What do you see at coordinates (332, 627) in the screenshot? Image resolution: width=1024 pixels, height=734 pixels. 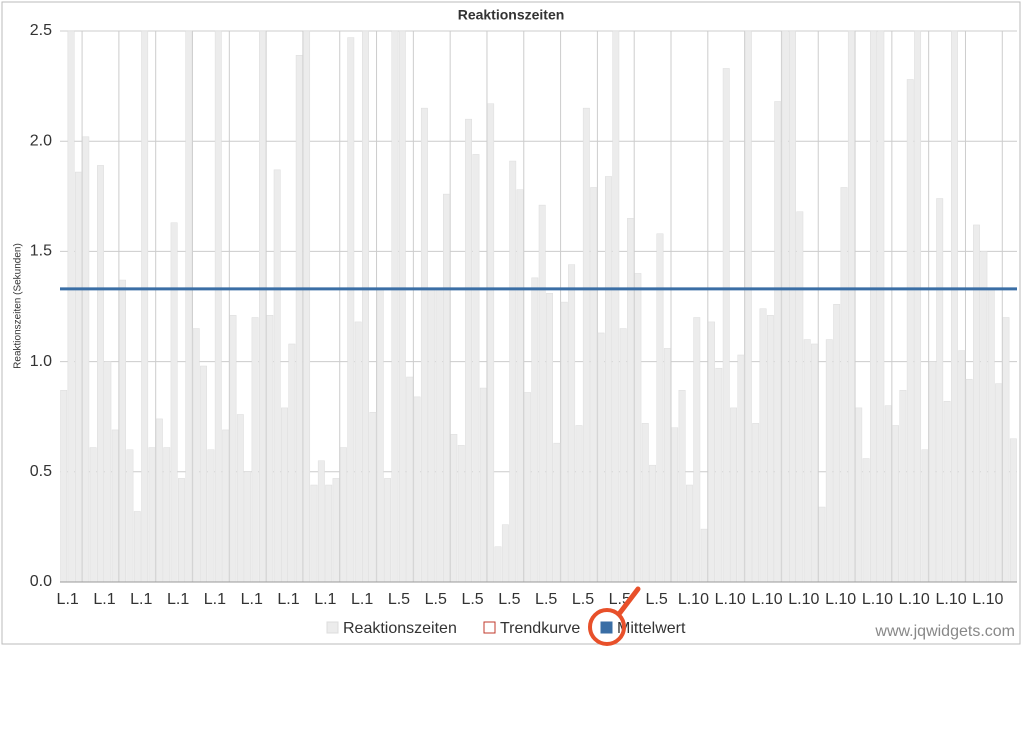 I see `legend-swatch` at bounding box center [332, 627].